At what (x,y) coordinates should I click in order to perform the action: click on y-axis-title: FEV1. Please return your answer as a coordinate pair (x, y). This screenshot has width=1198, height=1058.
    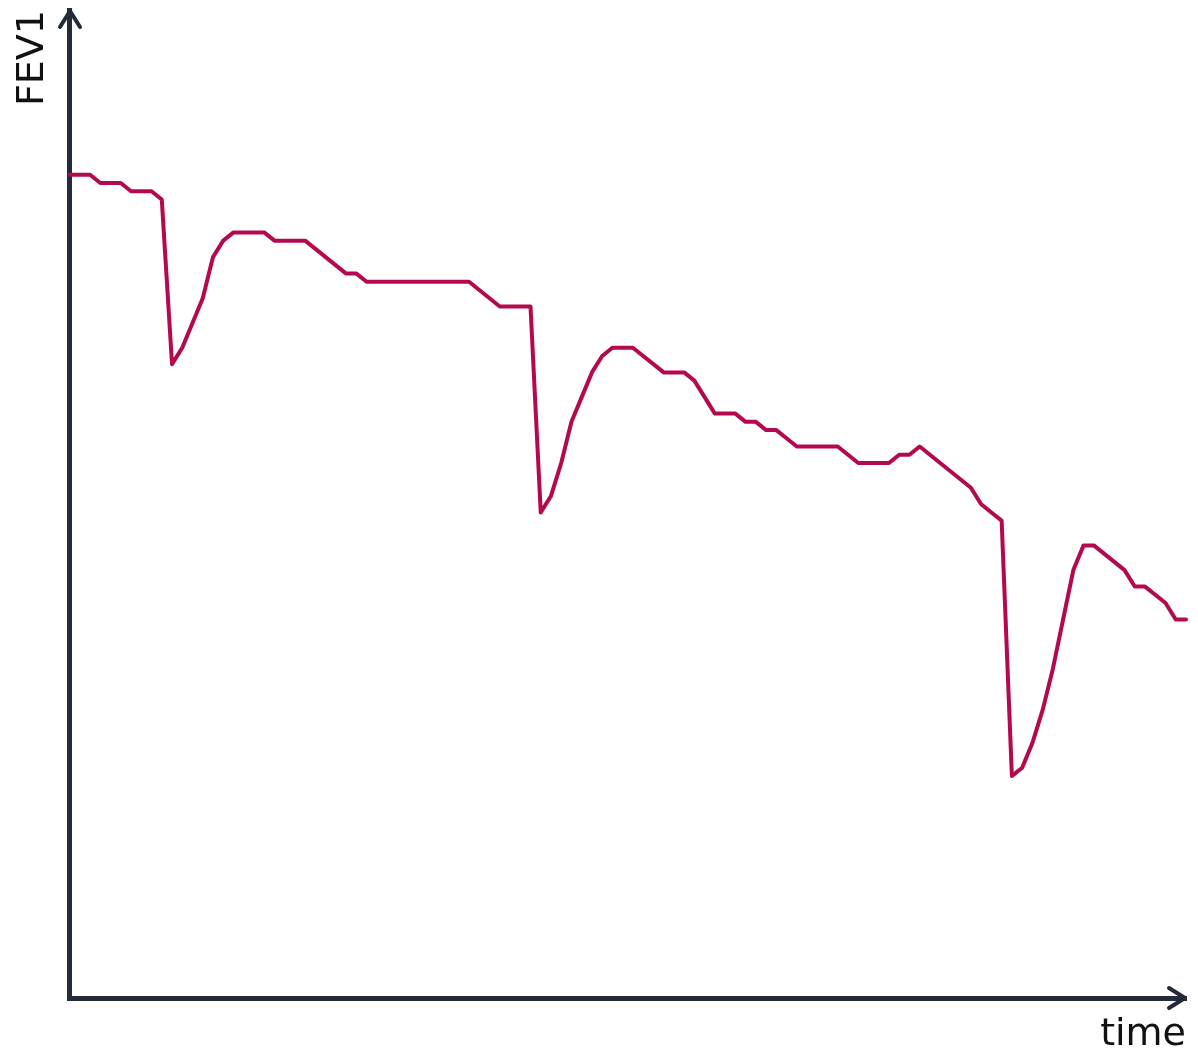
    Looking at the image, I should click on (29, 58).